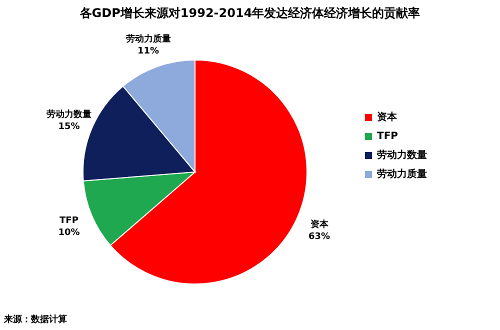 The image size is (500, 330). I want to click on slice-label: 资本, so click(320, 224).